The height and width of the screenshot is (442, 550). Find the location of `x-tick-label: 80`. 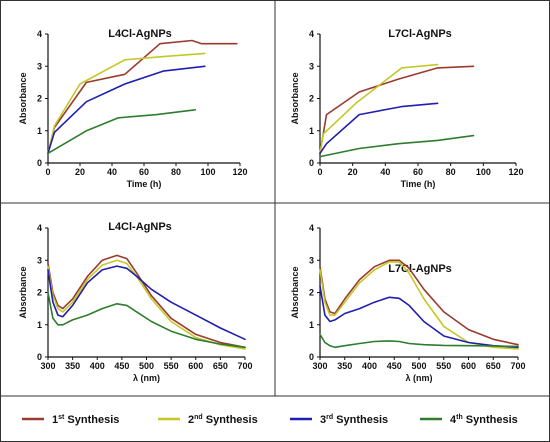

x-tick-label: 80 is located at coordinates (451, 172).